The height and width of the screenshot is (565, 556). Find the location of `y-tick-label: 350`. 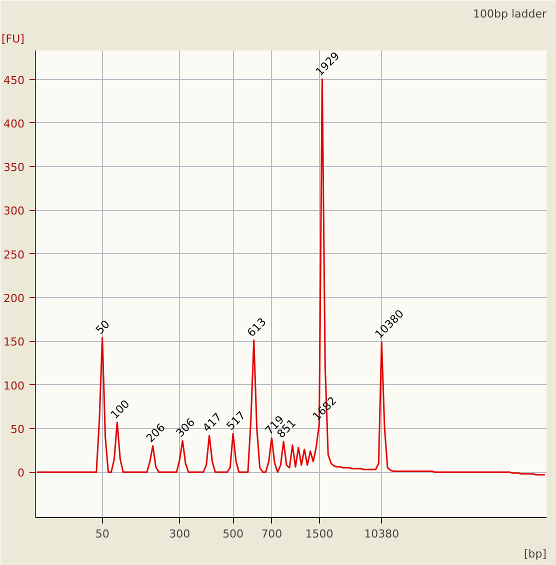

y-tick-label: 350 is located at coordinates (14, 167).